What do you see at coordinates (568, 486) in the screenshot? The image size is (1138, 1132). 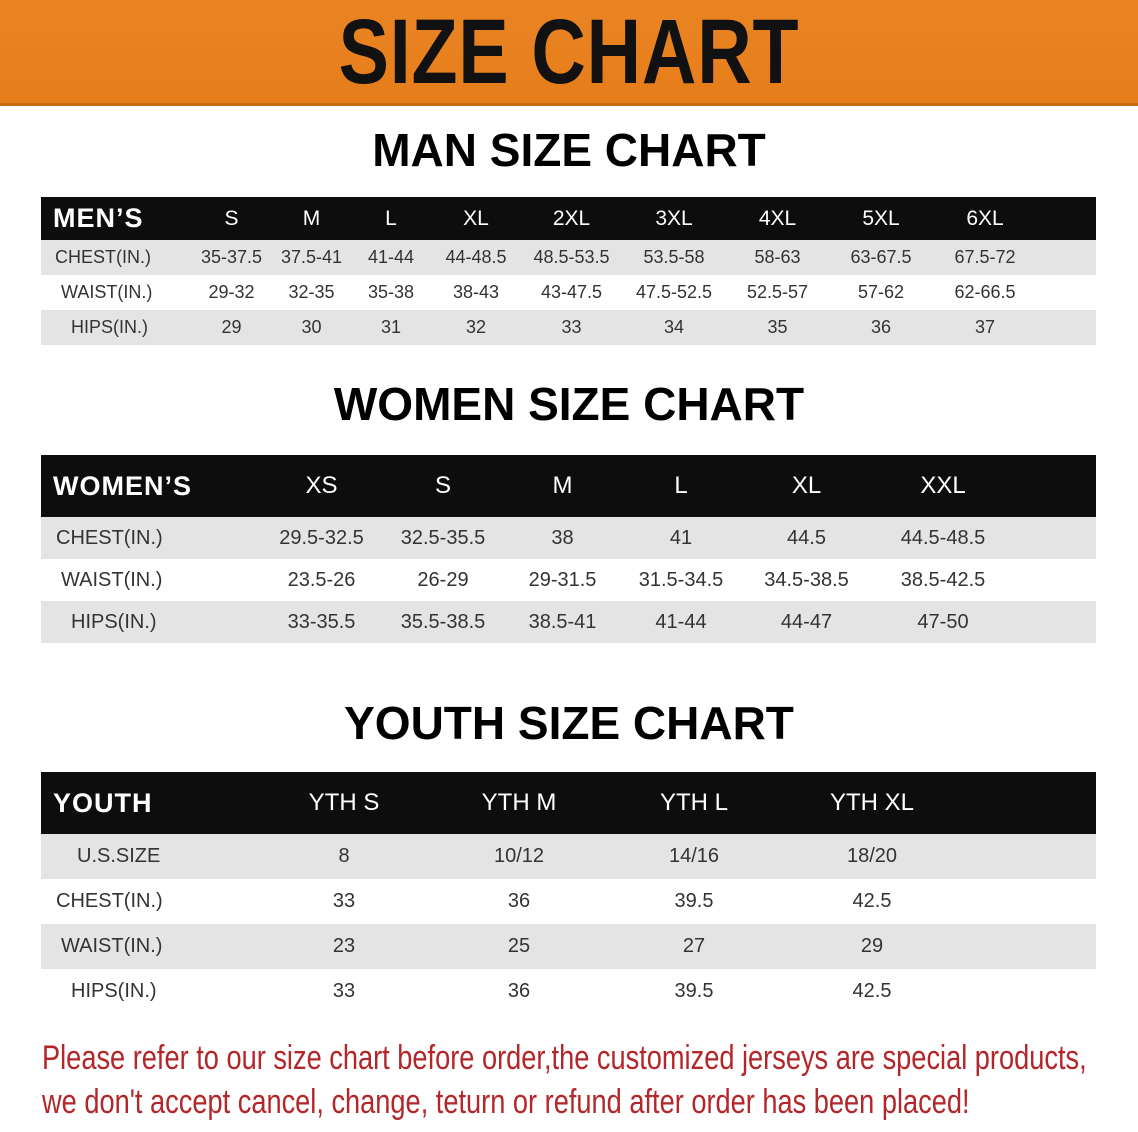 I see `table-header-row: WOMEN’S XS S M L XL XXL` at bounding box center [568, 486].